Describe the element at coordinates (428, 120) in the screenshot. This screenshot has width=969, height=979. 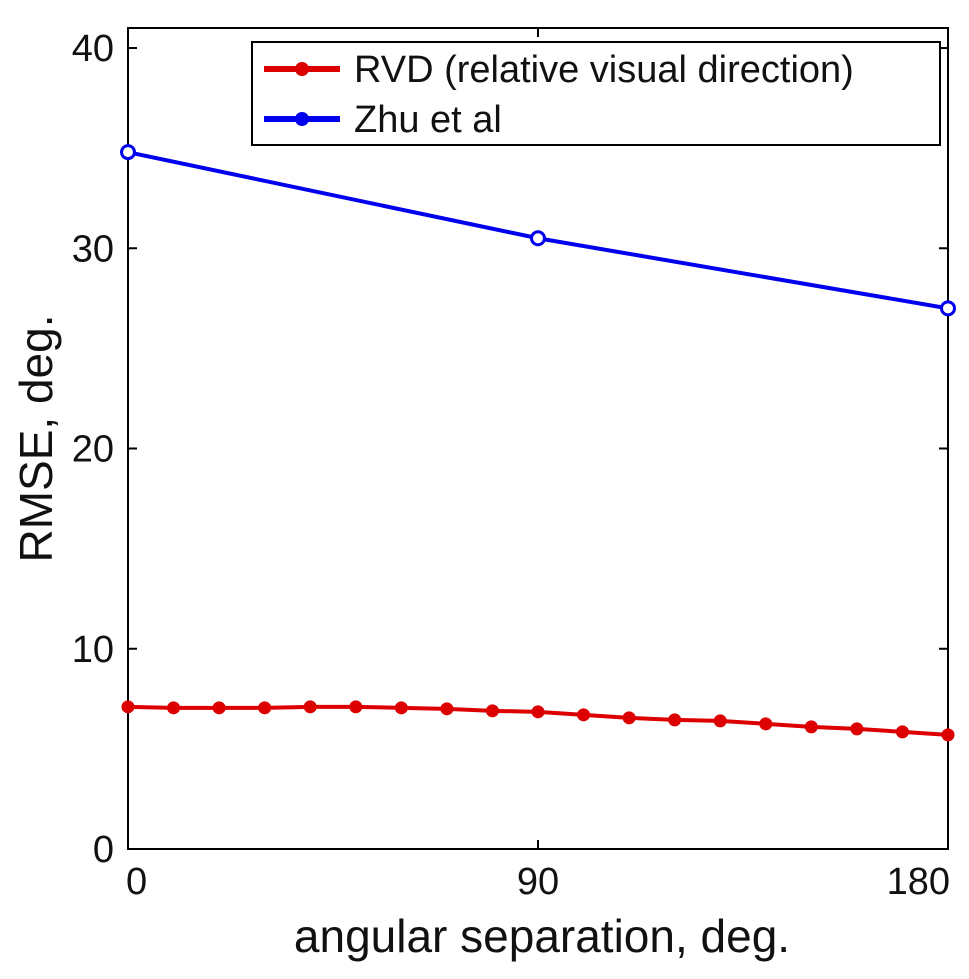
I see `legend-label: Zhu et al` at that location.